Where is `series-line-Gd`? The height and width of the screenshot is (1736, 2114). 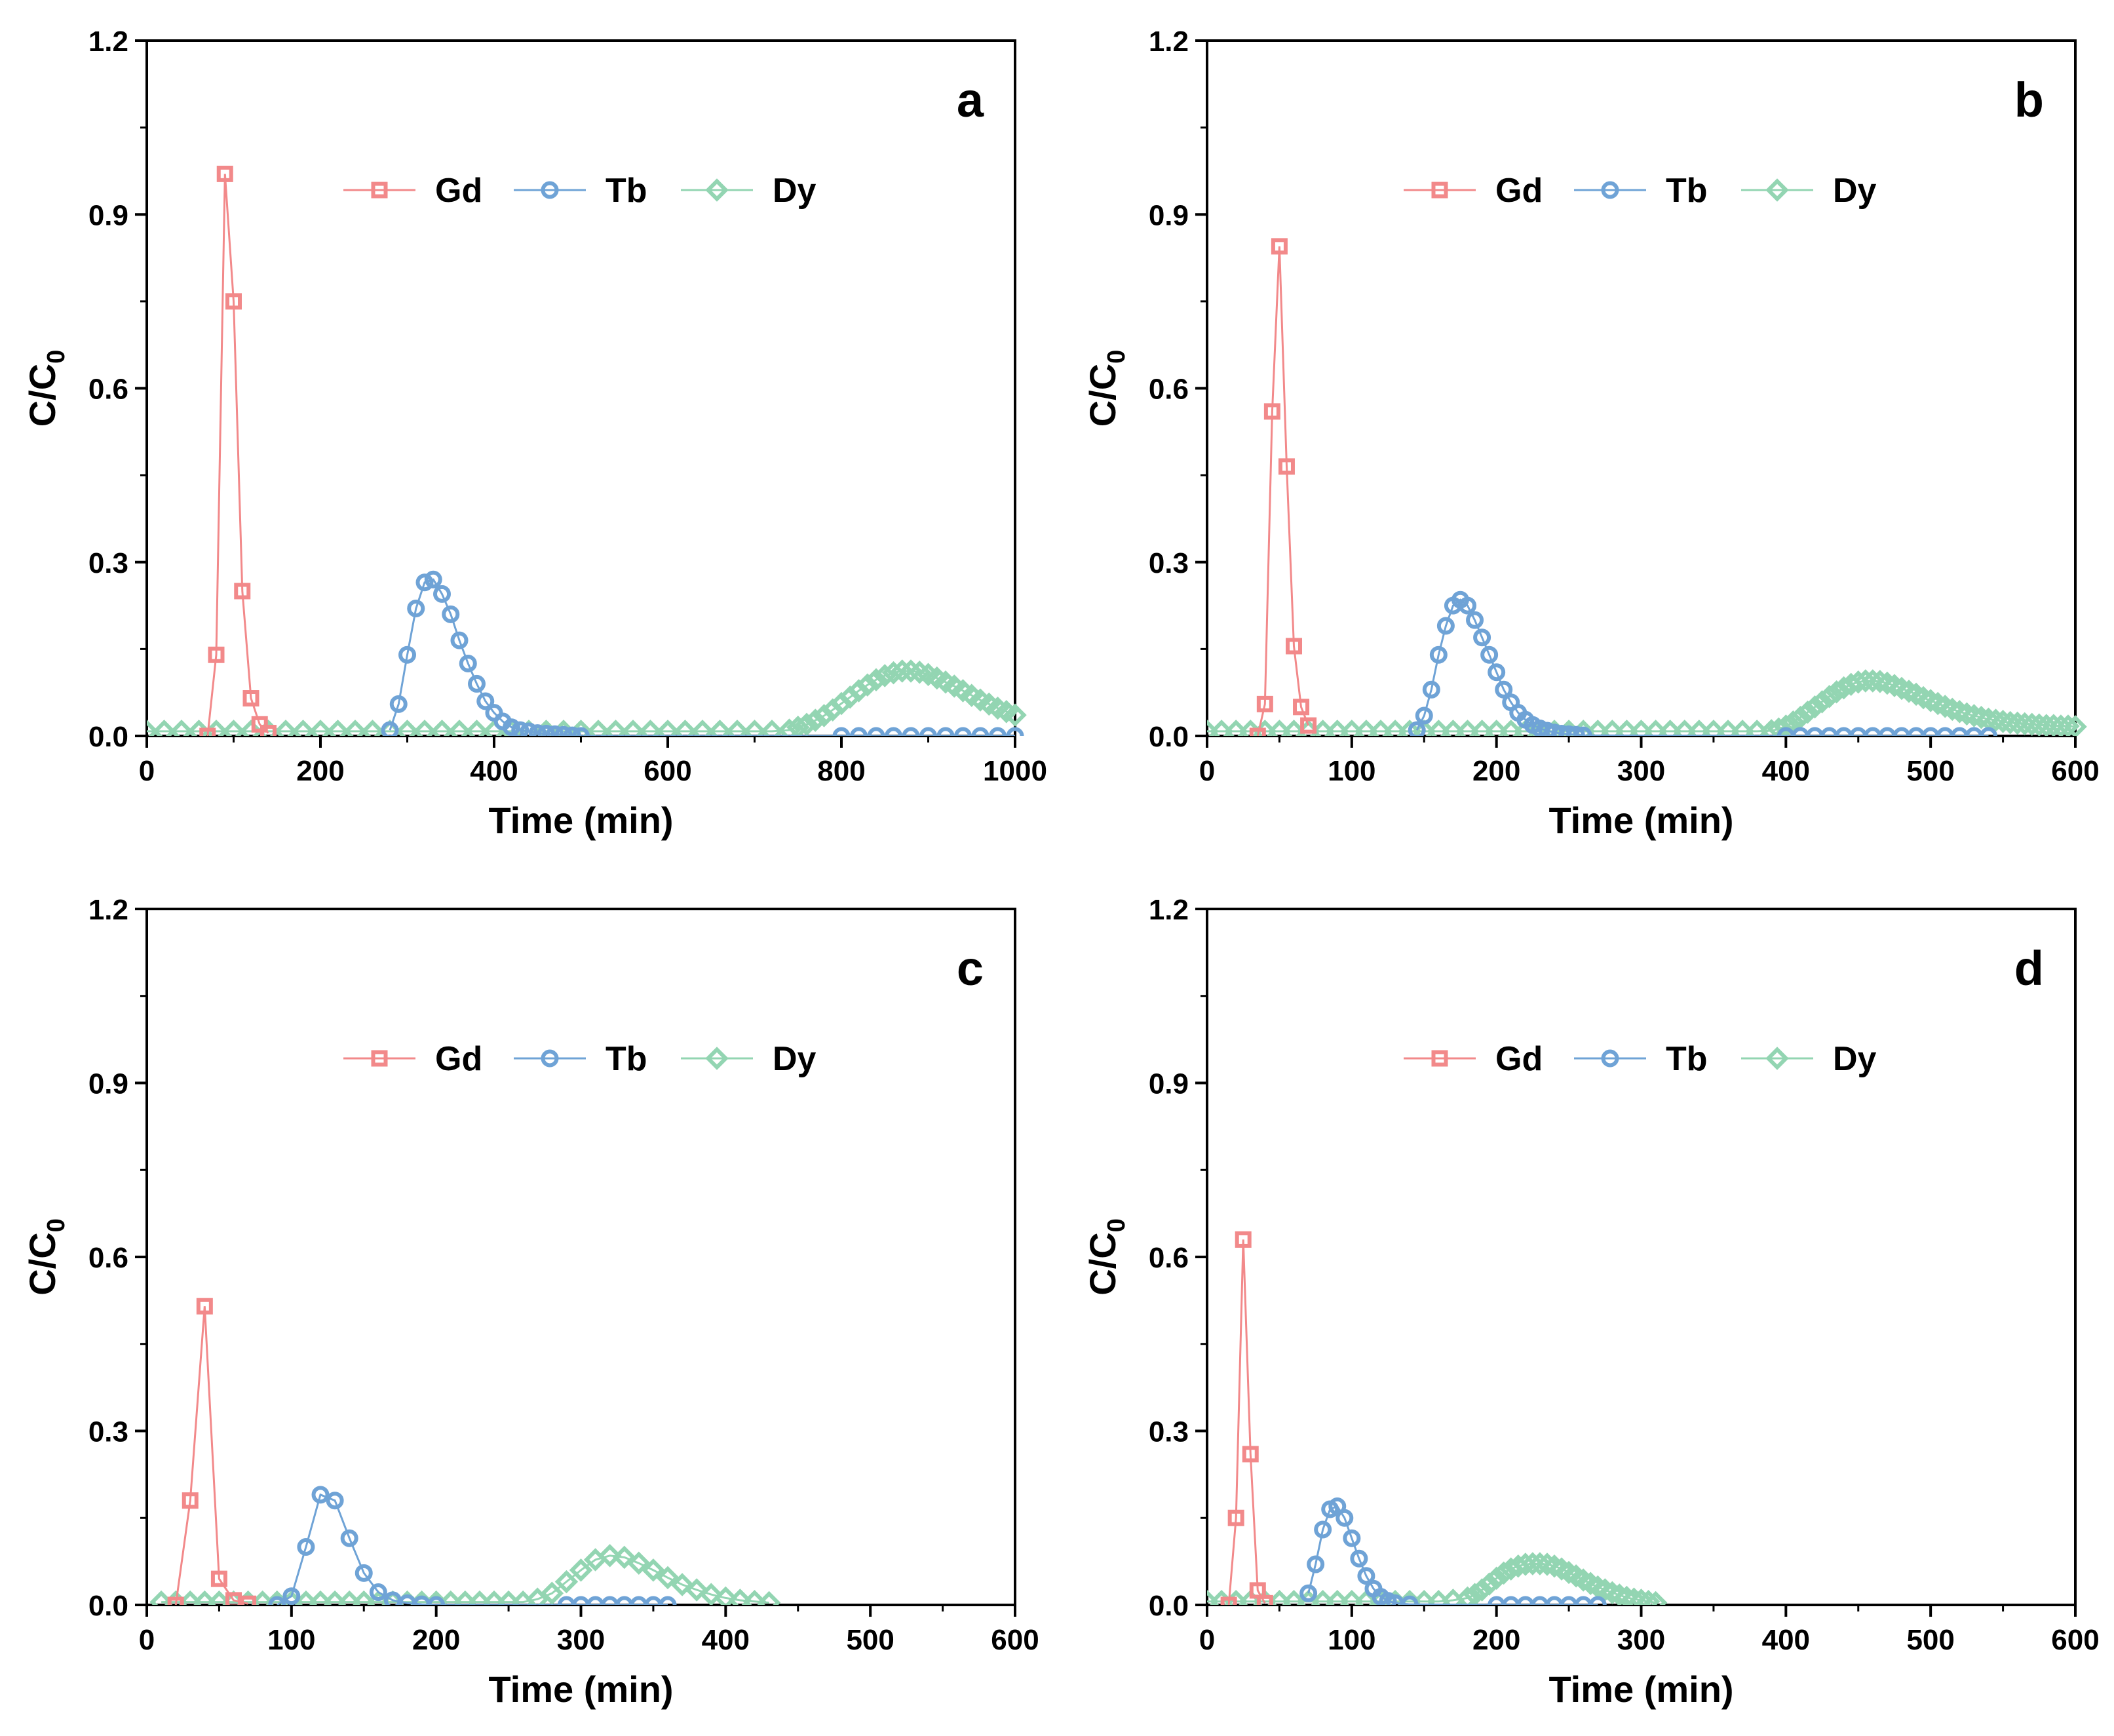
series-line-Gd is located at coordinates (211, 1455).